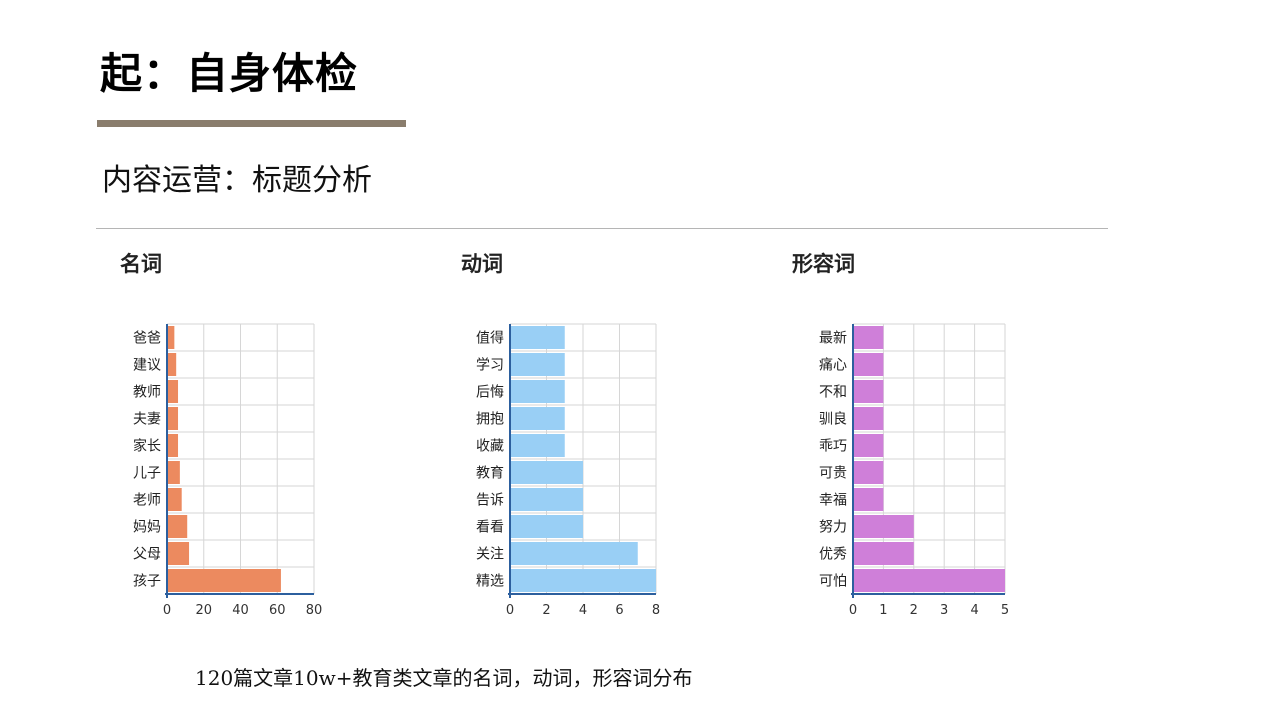 The image size is (1280, 720). Describe the element at coordinates (490, 447) in the screenshot. I see `verb-category-label: 收藏` at that location.